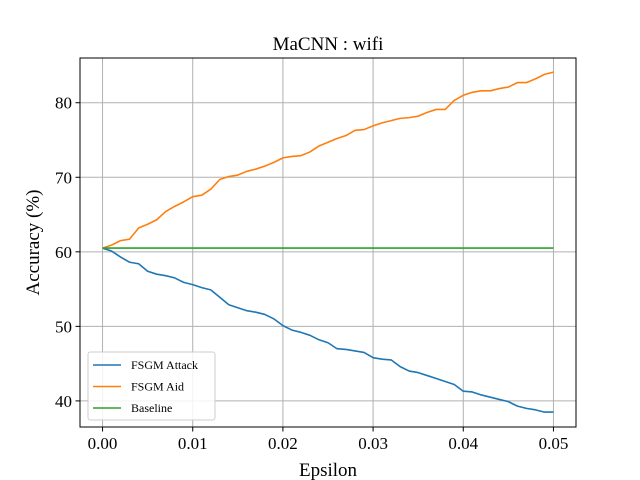  Describe the element at coordinates (157, 387) in the screenshot. I see `legend-label-fsgm-aid: FSGM Aid` at that location.